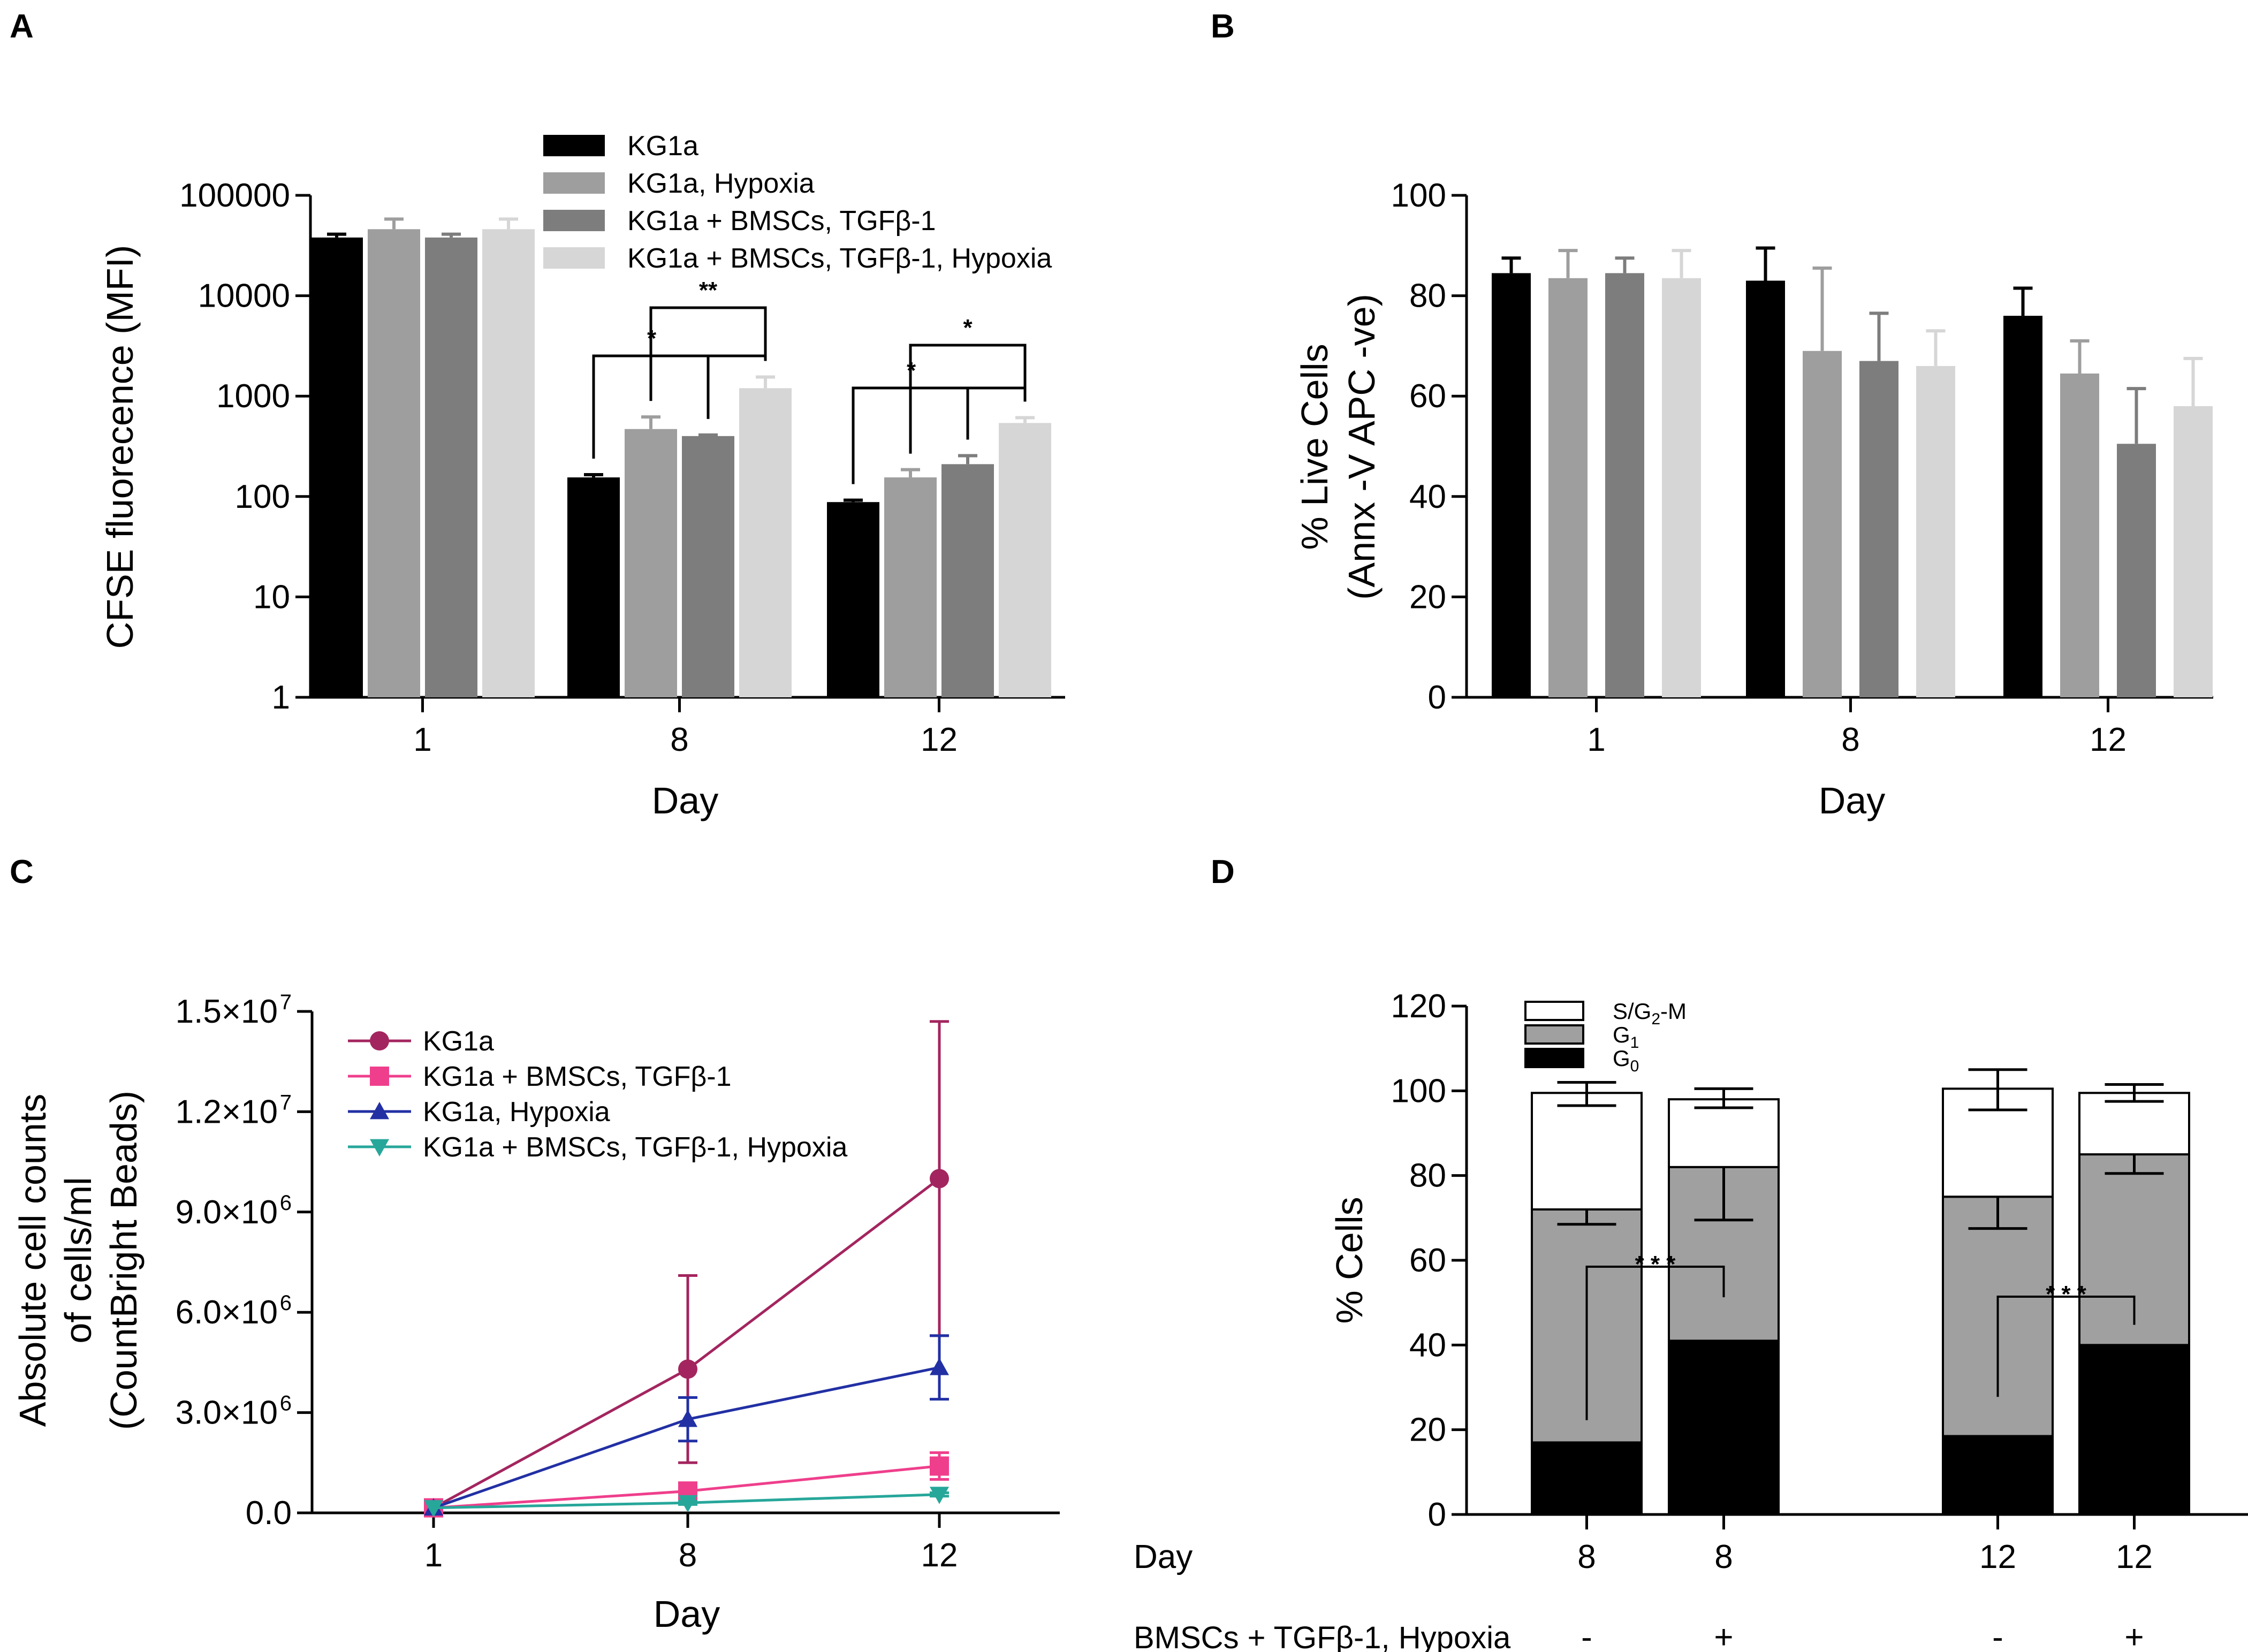 The width and height of the screenshot is (2248, 1652). Describe the element at coordinates (124, 1260) in the screenshot. I see `y-axis-title-line3: (CountBright Beads)` at that location.